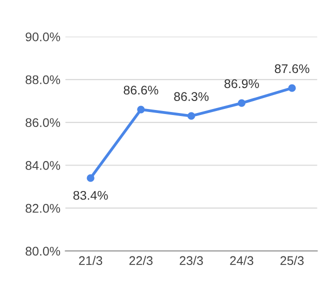 Image resolution: width=327 pixels, height=282 pixels. Describe the element at coordinates (292, 69) in the screenshot. I see `data-label: 87.6%` at that location.